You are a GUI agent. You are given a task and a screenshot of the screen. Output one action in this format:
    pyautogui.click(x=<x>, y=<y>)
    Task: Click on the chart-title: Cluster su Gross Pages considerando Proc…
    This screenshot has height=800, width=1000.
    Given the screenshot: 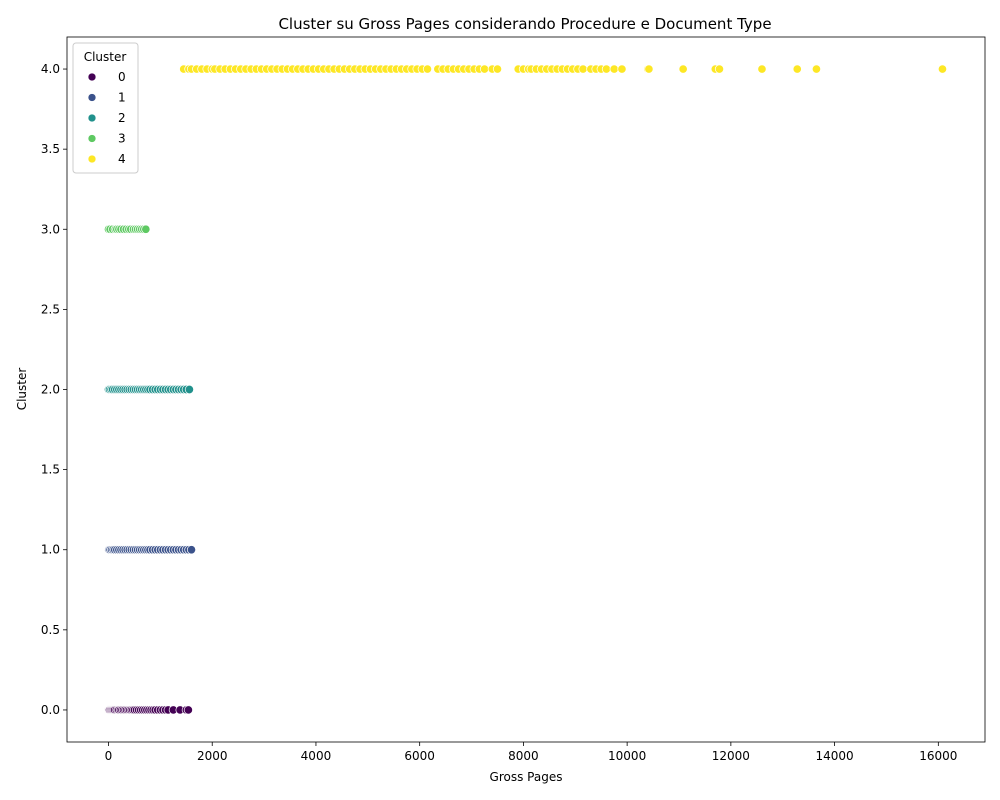 What is the action you would take?
    pyautogui.click(x=524, y=24)
    